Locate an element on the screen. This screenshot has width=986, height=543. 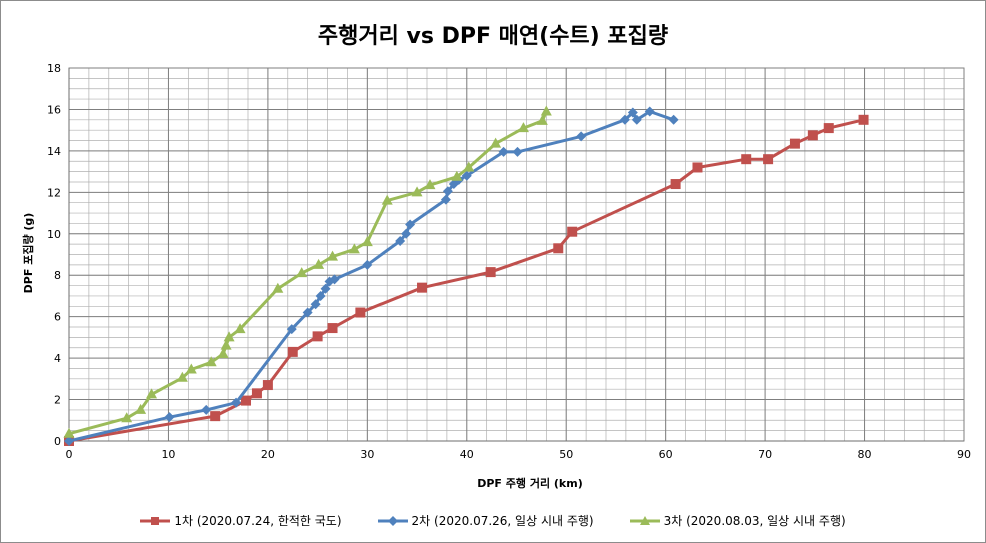
chart-title: 주행거리 vs DPF 매연(수트) 포집량 is located at coordinates (493, 36).